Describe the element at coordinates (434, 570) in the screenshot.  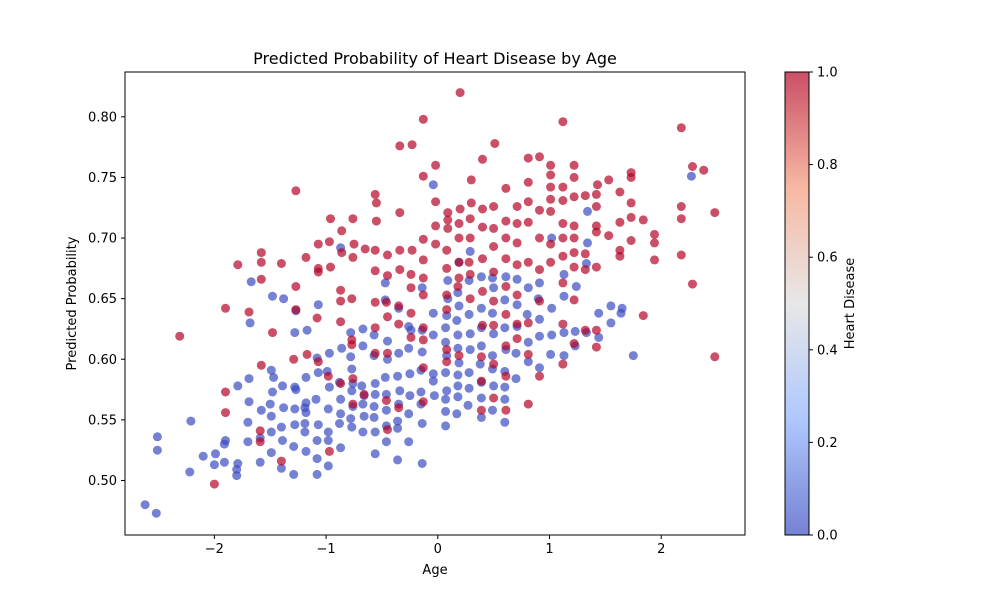
I see `x-axis-label: Age` at that location.